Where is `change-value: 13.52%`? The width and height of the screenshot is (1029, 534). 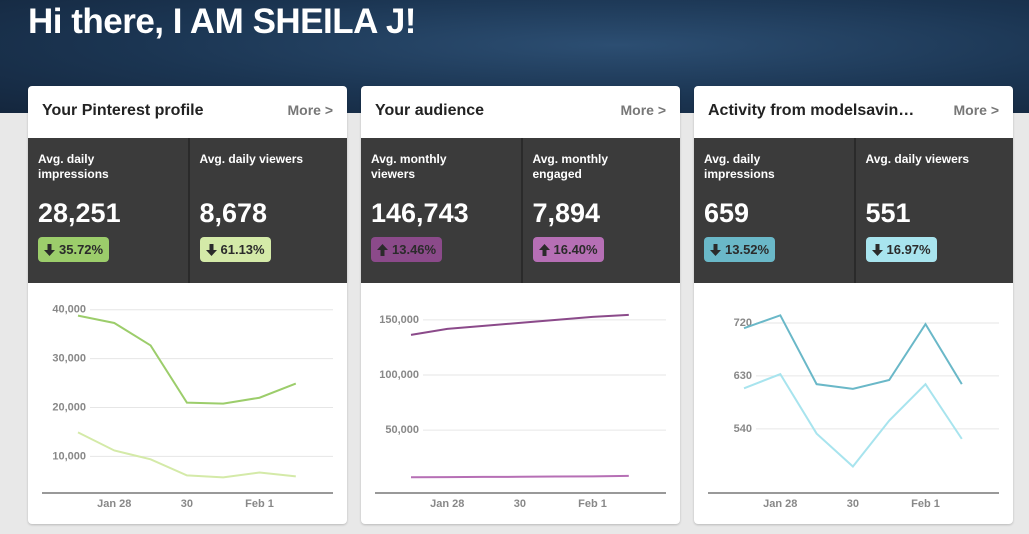 change-value: 13.52% is located at coordinates (747, 249).